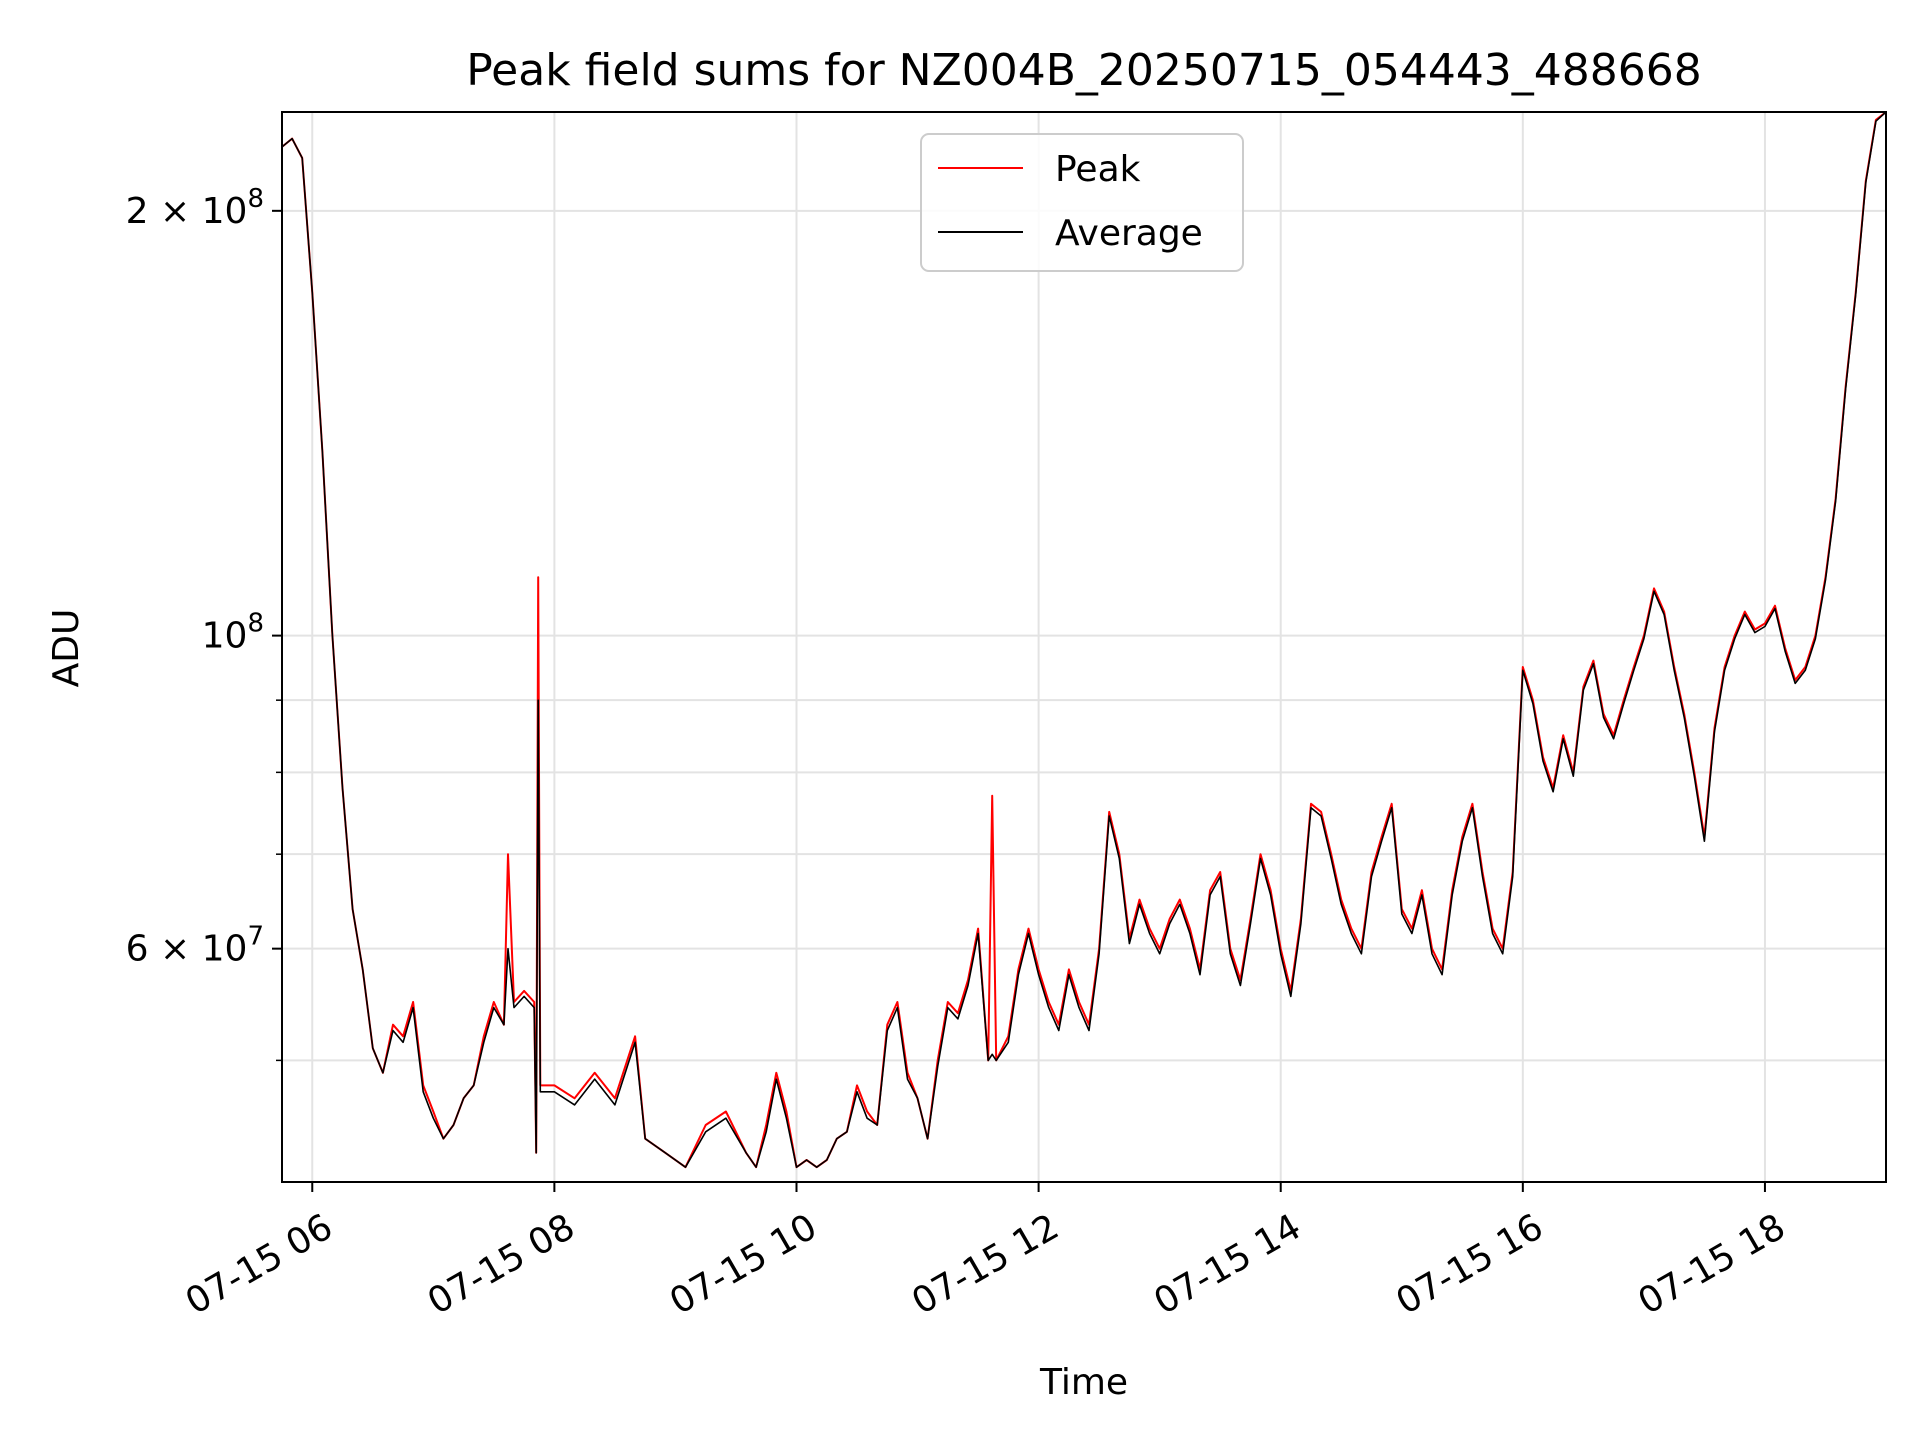  I want to click on y-tick-label: 6 × 10⁷, so click(195, 946).